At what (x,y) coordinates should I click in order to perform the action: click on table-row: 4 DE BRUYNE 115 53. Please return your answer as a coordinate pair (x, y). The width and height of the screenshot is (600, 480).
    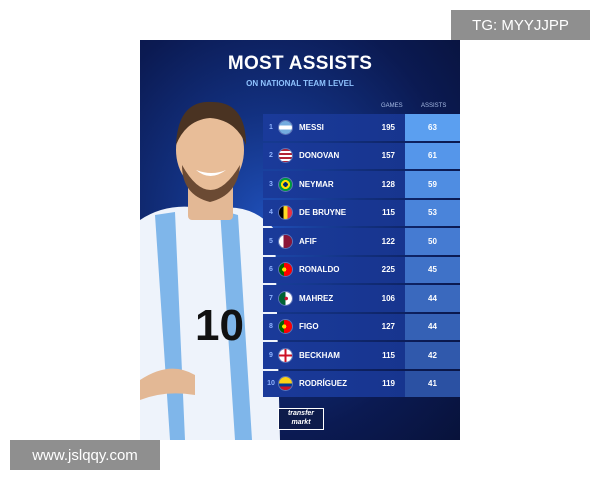
    Looking at the image, I should click on (361, 212).